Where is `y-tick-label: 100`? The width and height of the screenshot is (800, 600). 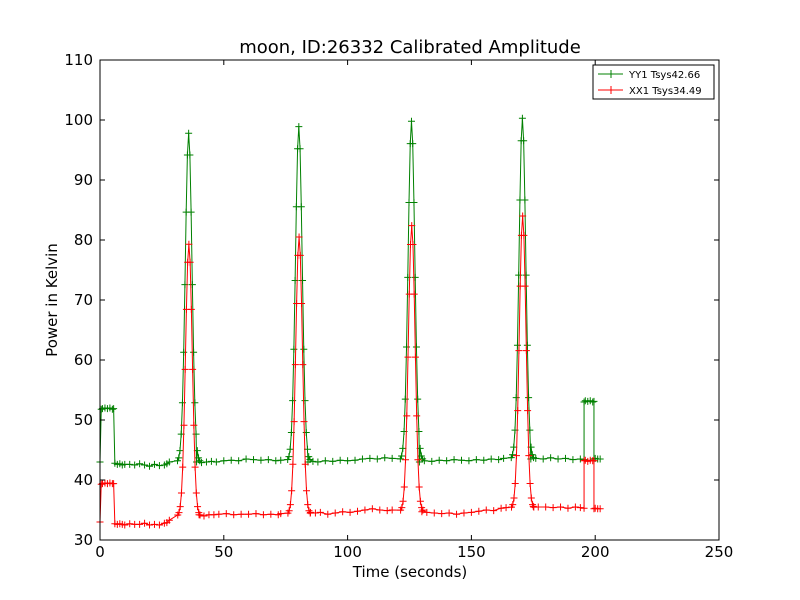
y-tick-label: 100 is located at coordinates (78, 120).